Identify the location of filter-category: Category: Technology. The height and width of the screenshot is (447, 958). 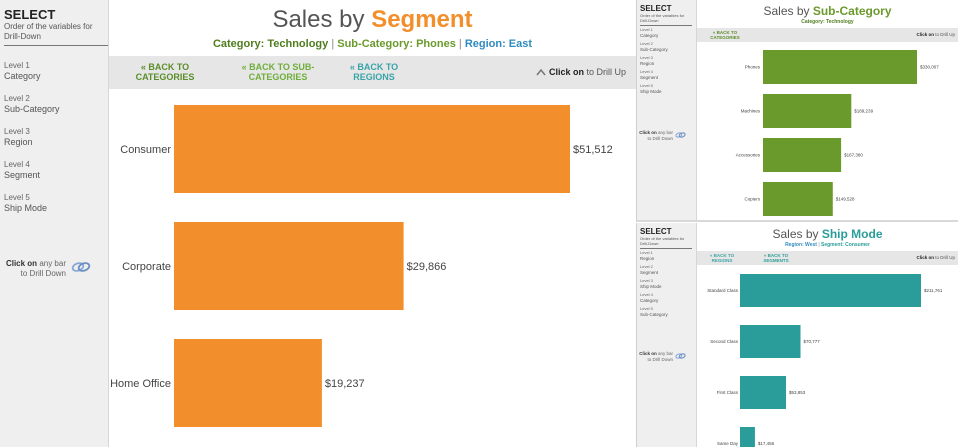
(827, 22).